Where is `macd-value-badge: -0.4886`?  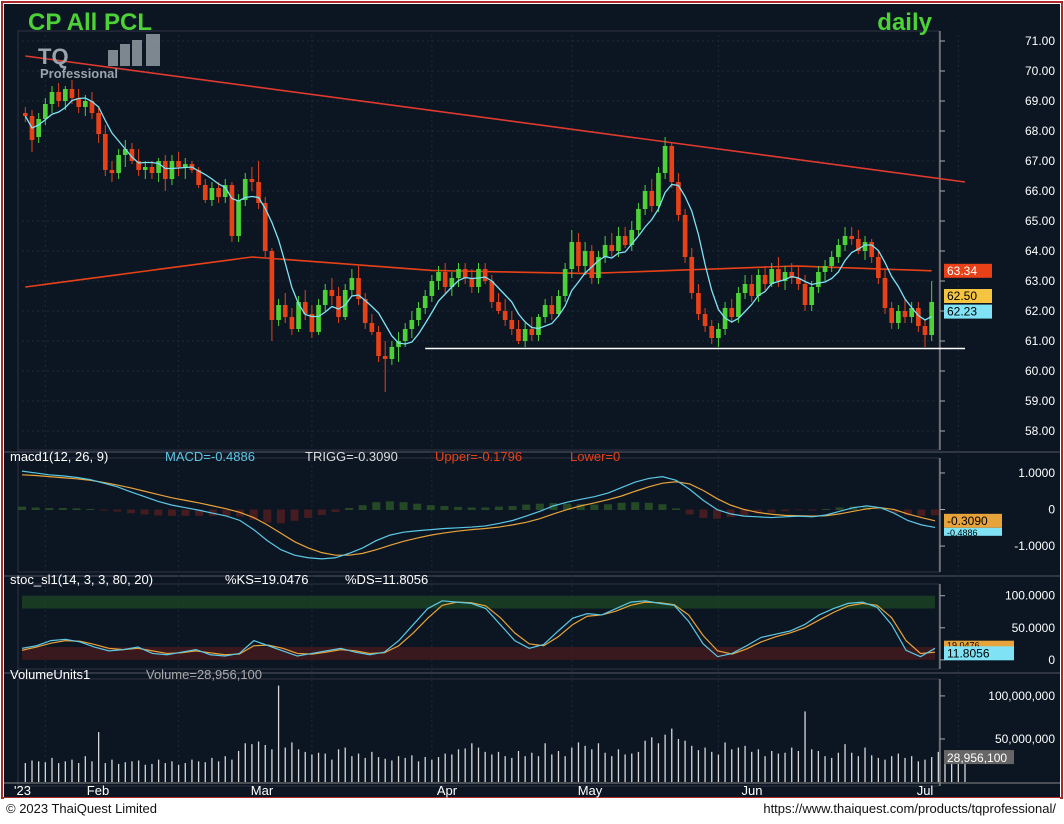
macd-value-badge: -0.4886 is located at coordinates (962, 533).